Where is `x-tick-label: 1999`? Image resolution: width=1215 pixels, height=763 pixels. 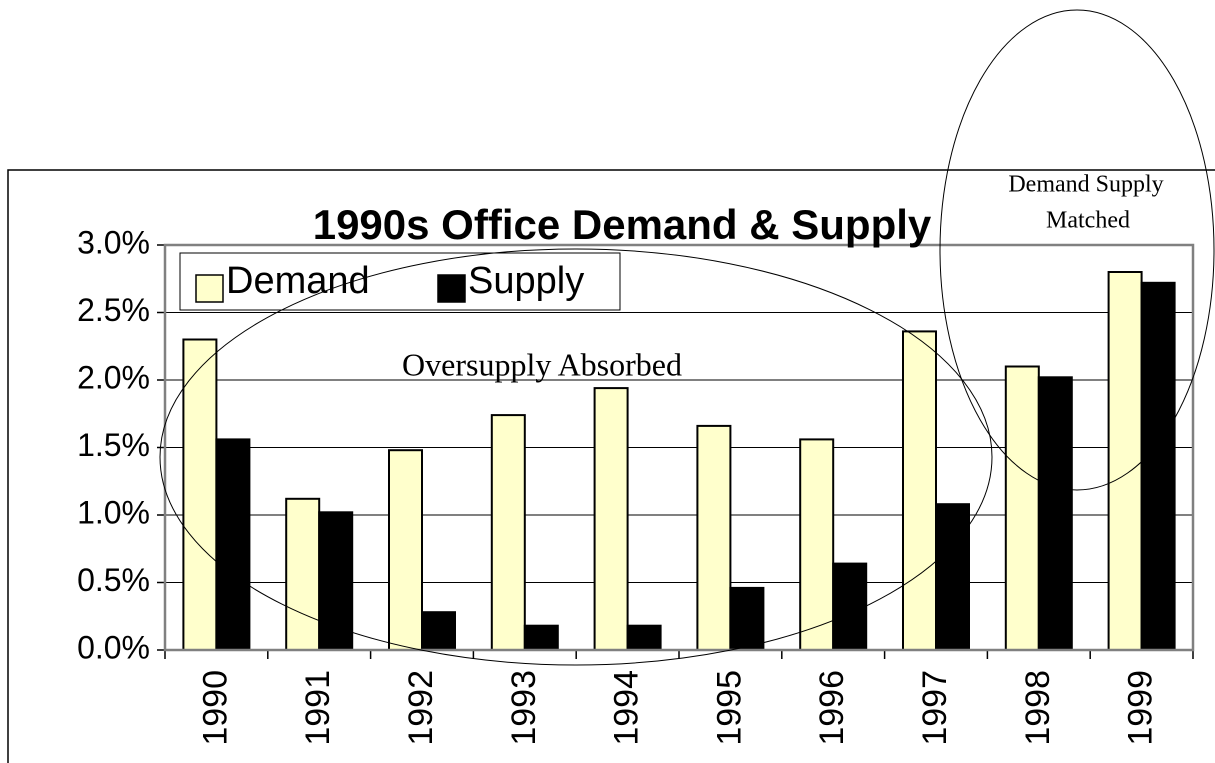 x-tick-label: 1999 is located at coordinates (1141, 708).